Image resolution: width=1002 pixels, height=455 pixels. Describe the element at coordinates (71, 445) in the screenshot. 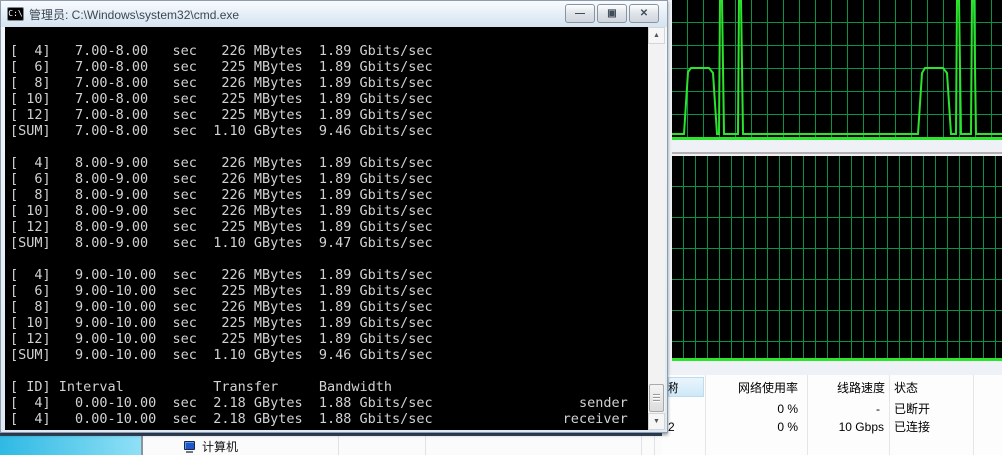

I see `desktop-background-sliver` at that location.